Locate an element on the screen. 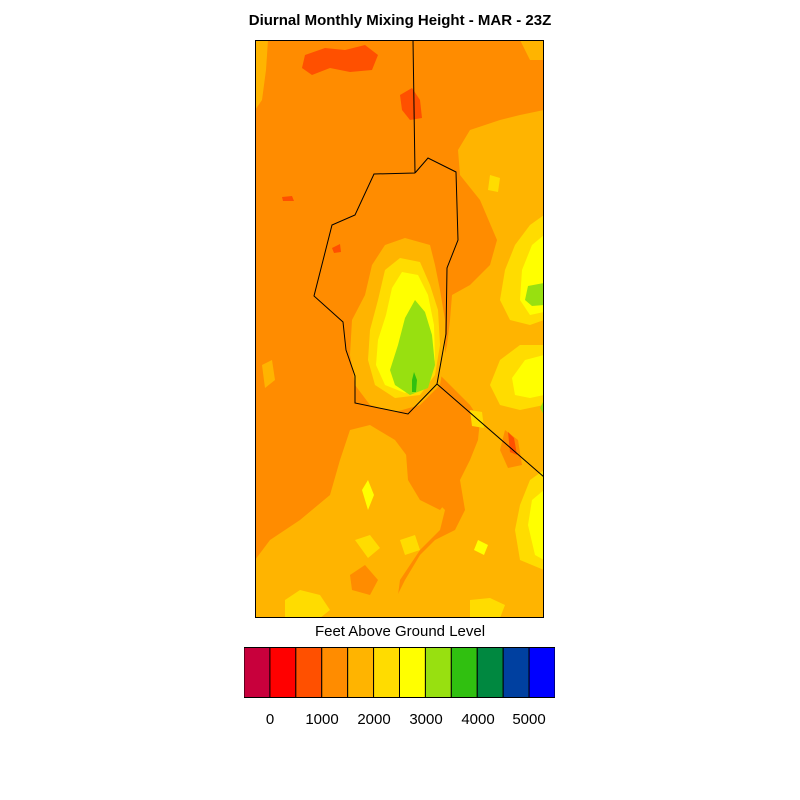 This screenshot has height=800, width=800. colorbar is located at coordinates (399, 672).